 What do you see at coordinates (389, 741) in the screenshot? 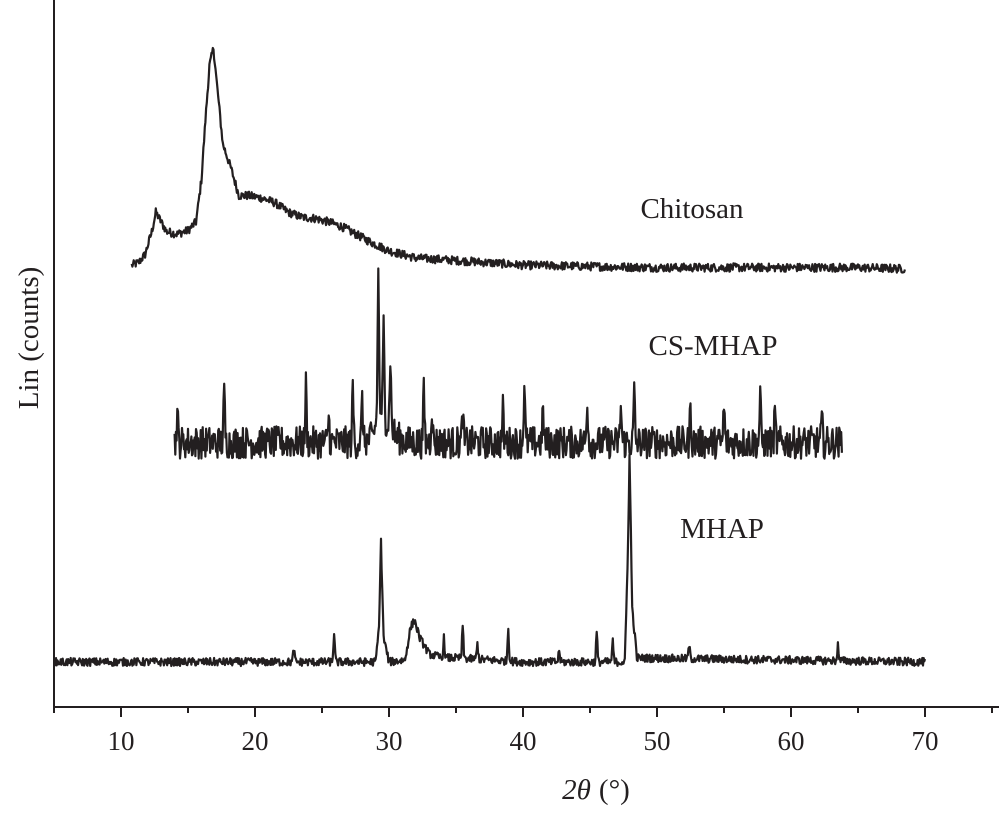
I see `x-tick-label-30: 30` at bounding box center [389, 741].